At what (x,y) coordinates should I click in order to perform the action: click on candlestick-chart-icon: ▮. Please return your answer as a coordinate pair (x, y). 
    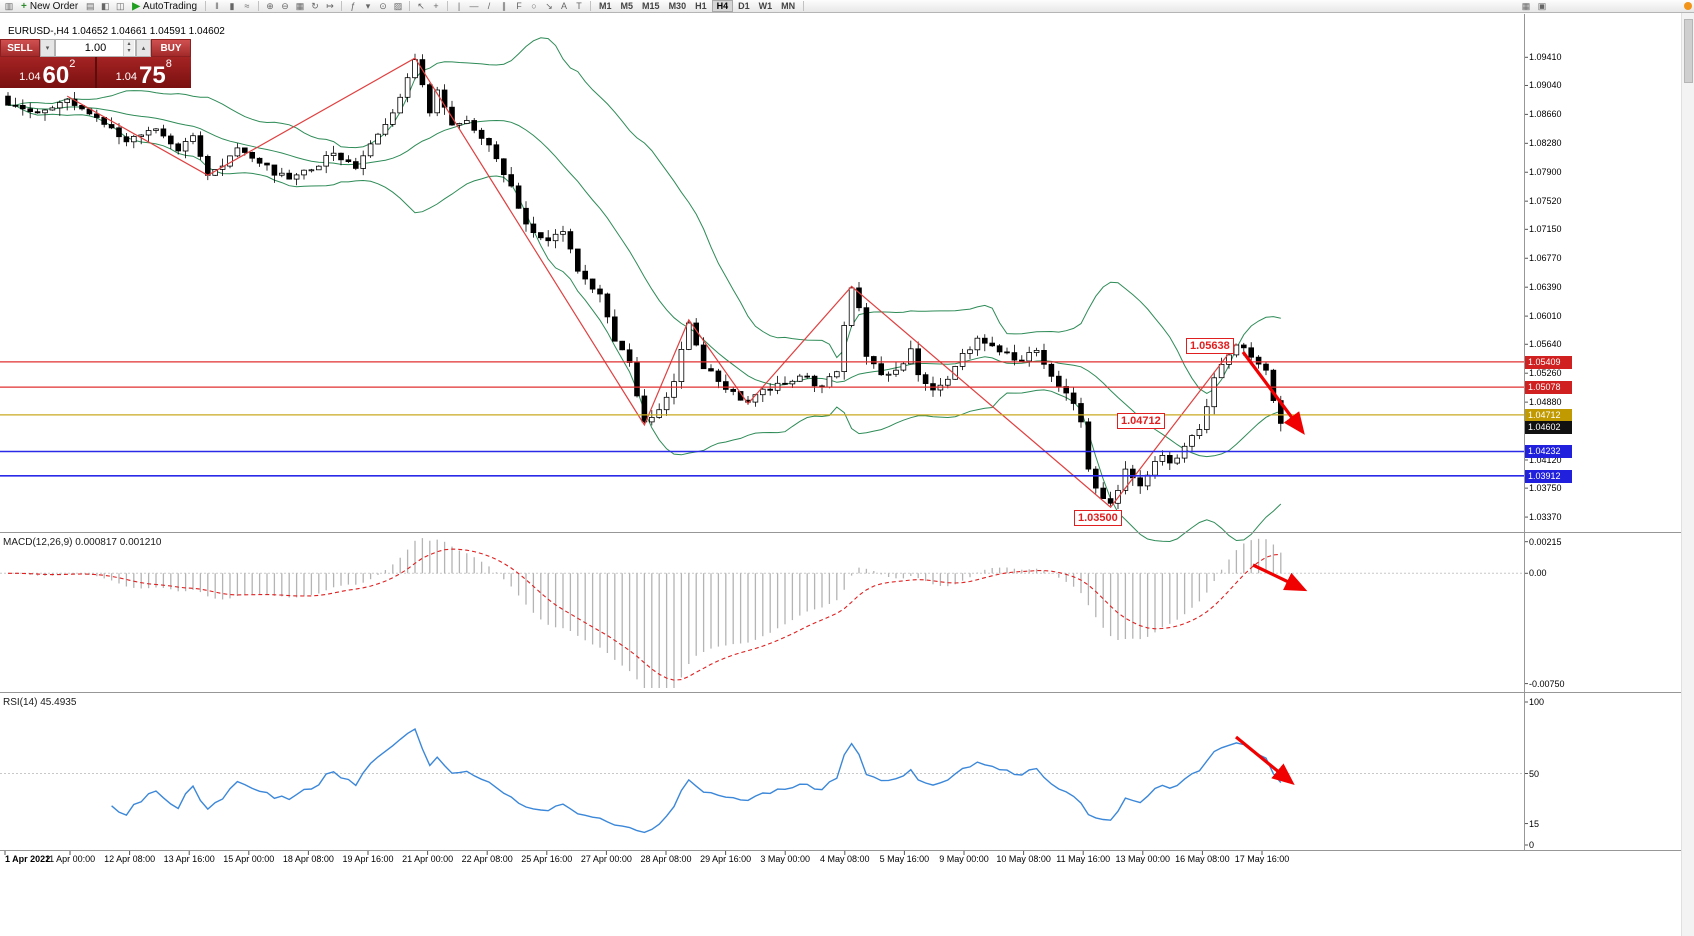
    Looking at the image, I should click on (232, 6).